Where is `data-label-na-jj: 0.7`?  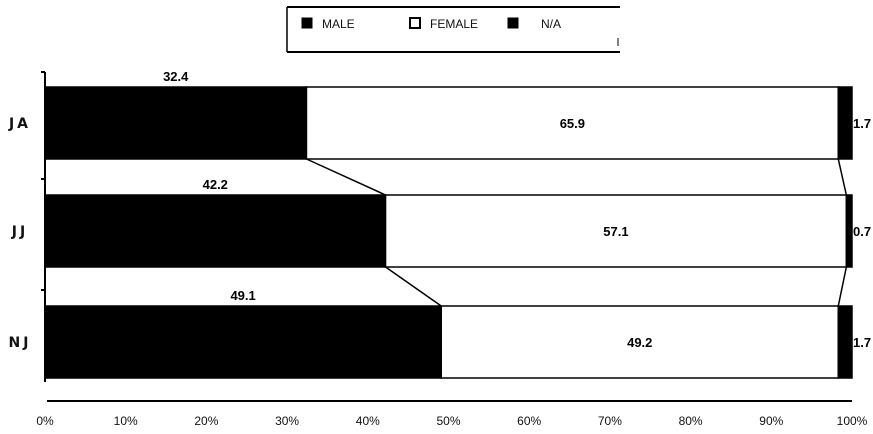 data-label-na-jj: 0.7 is located at coordinates (862, 231).